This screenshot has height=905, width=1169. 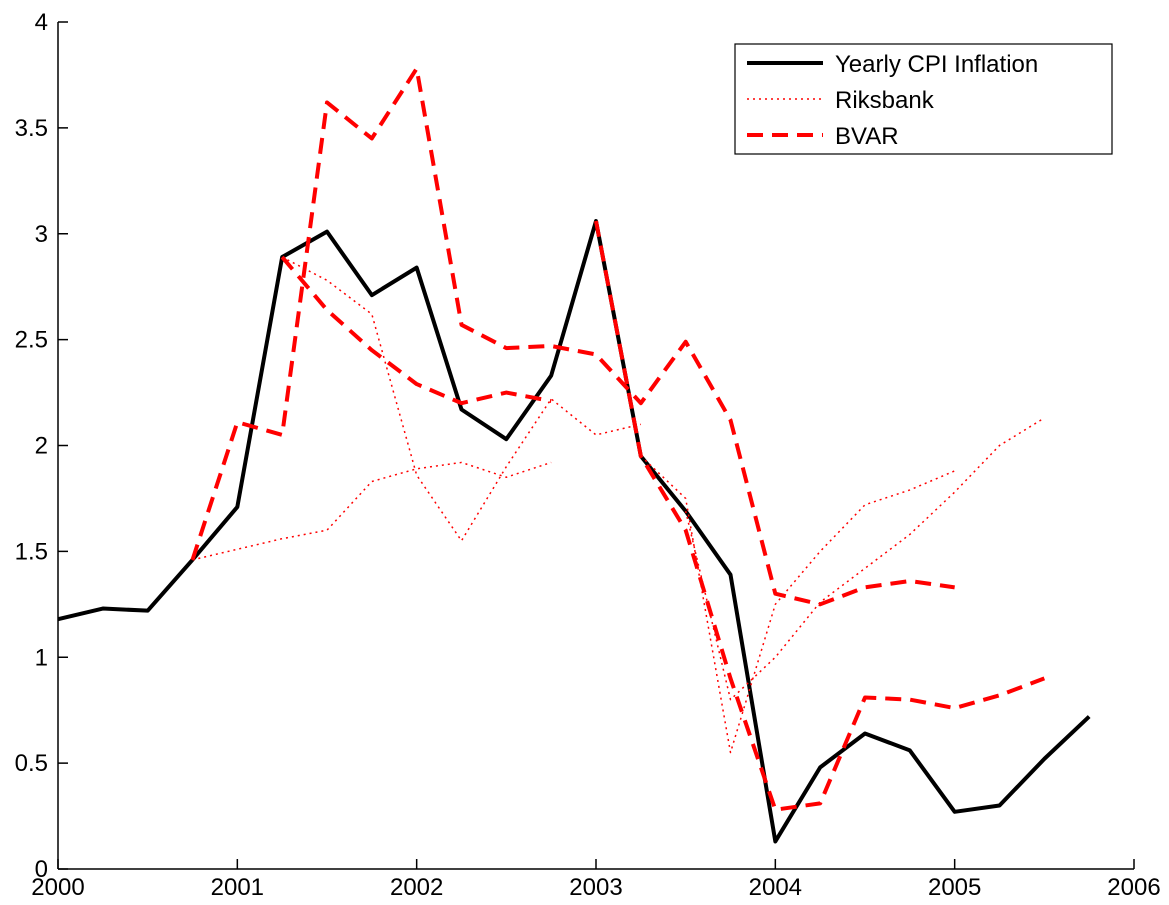 What do you see at coordinates (31, 340) in the screenshot?
I see `y-tick-label: 2.5` at bounding box center [31, 340].